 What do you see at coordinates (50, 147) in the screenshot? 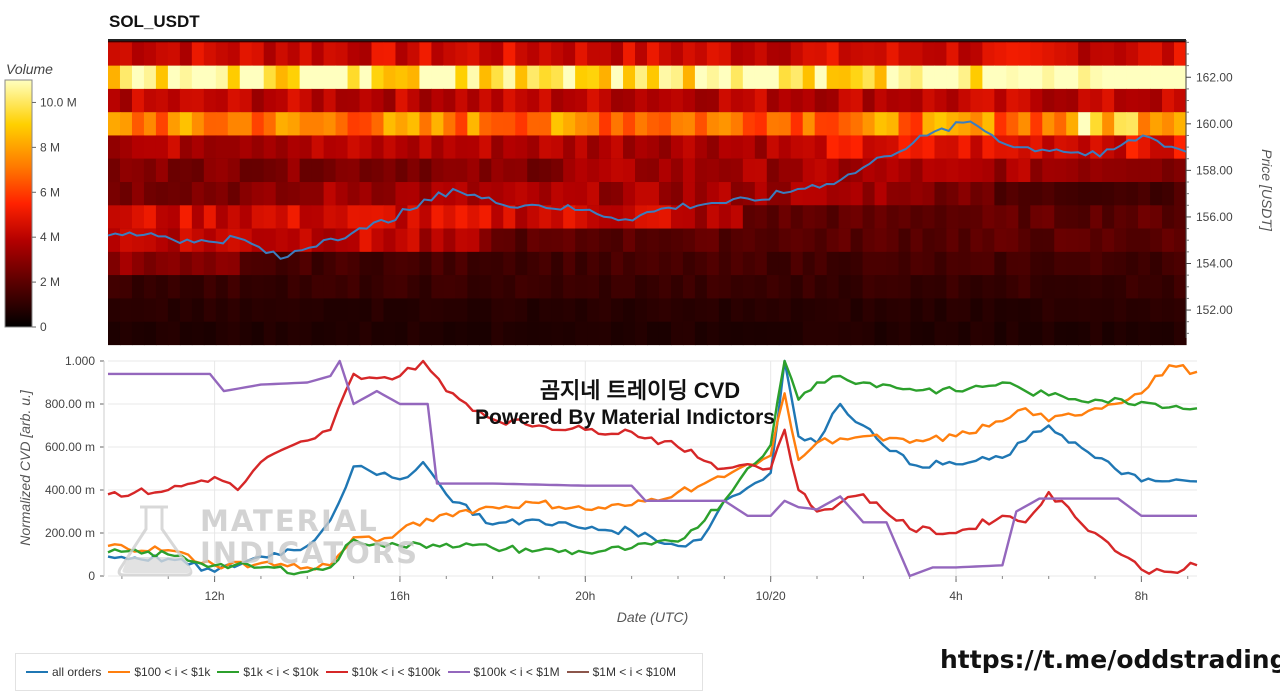
I see `colorbar-tick-label: 8 M` at bounding box center [50, 147].